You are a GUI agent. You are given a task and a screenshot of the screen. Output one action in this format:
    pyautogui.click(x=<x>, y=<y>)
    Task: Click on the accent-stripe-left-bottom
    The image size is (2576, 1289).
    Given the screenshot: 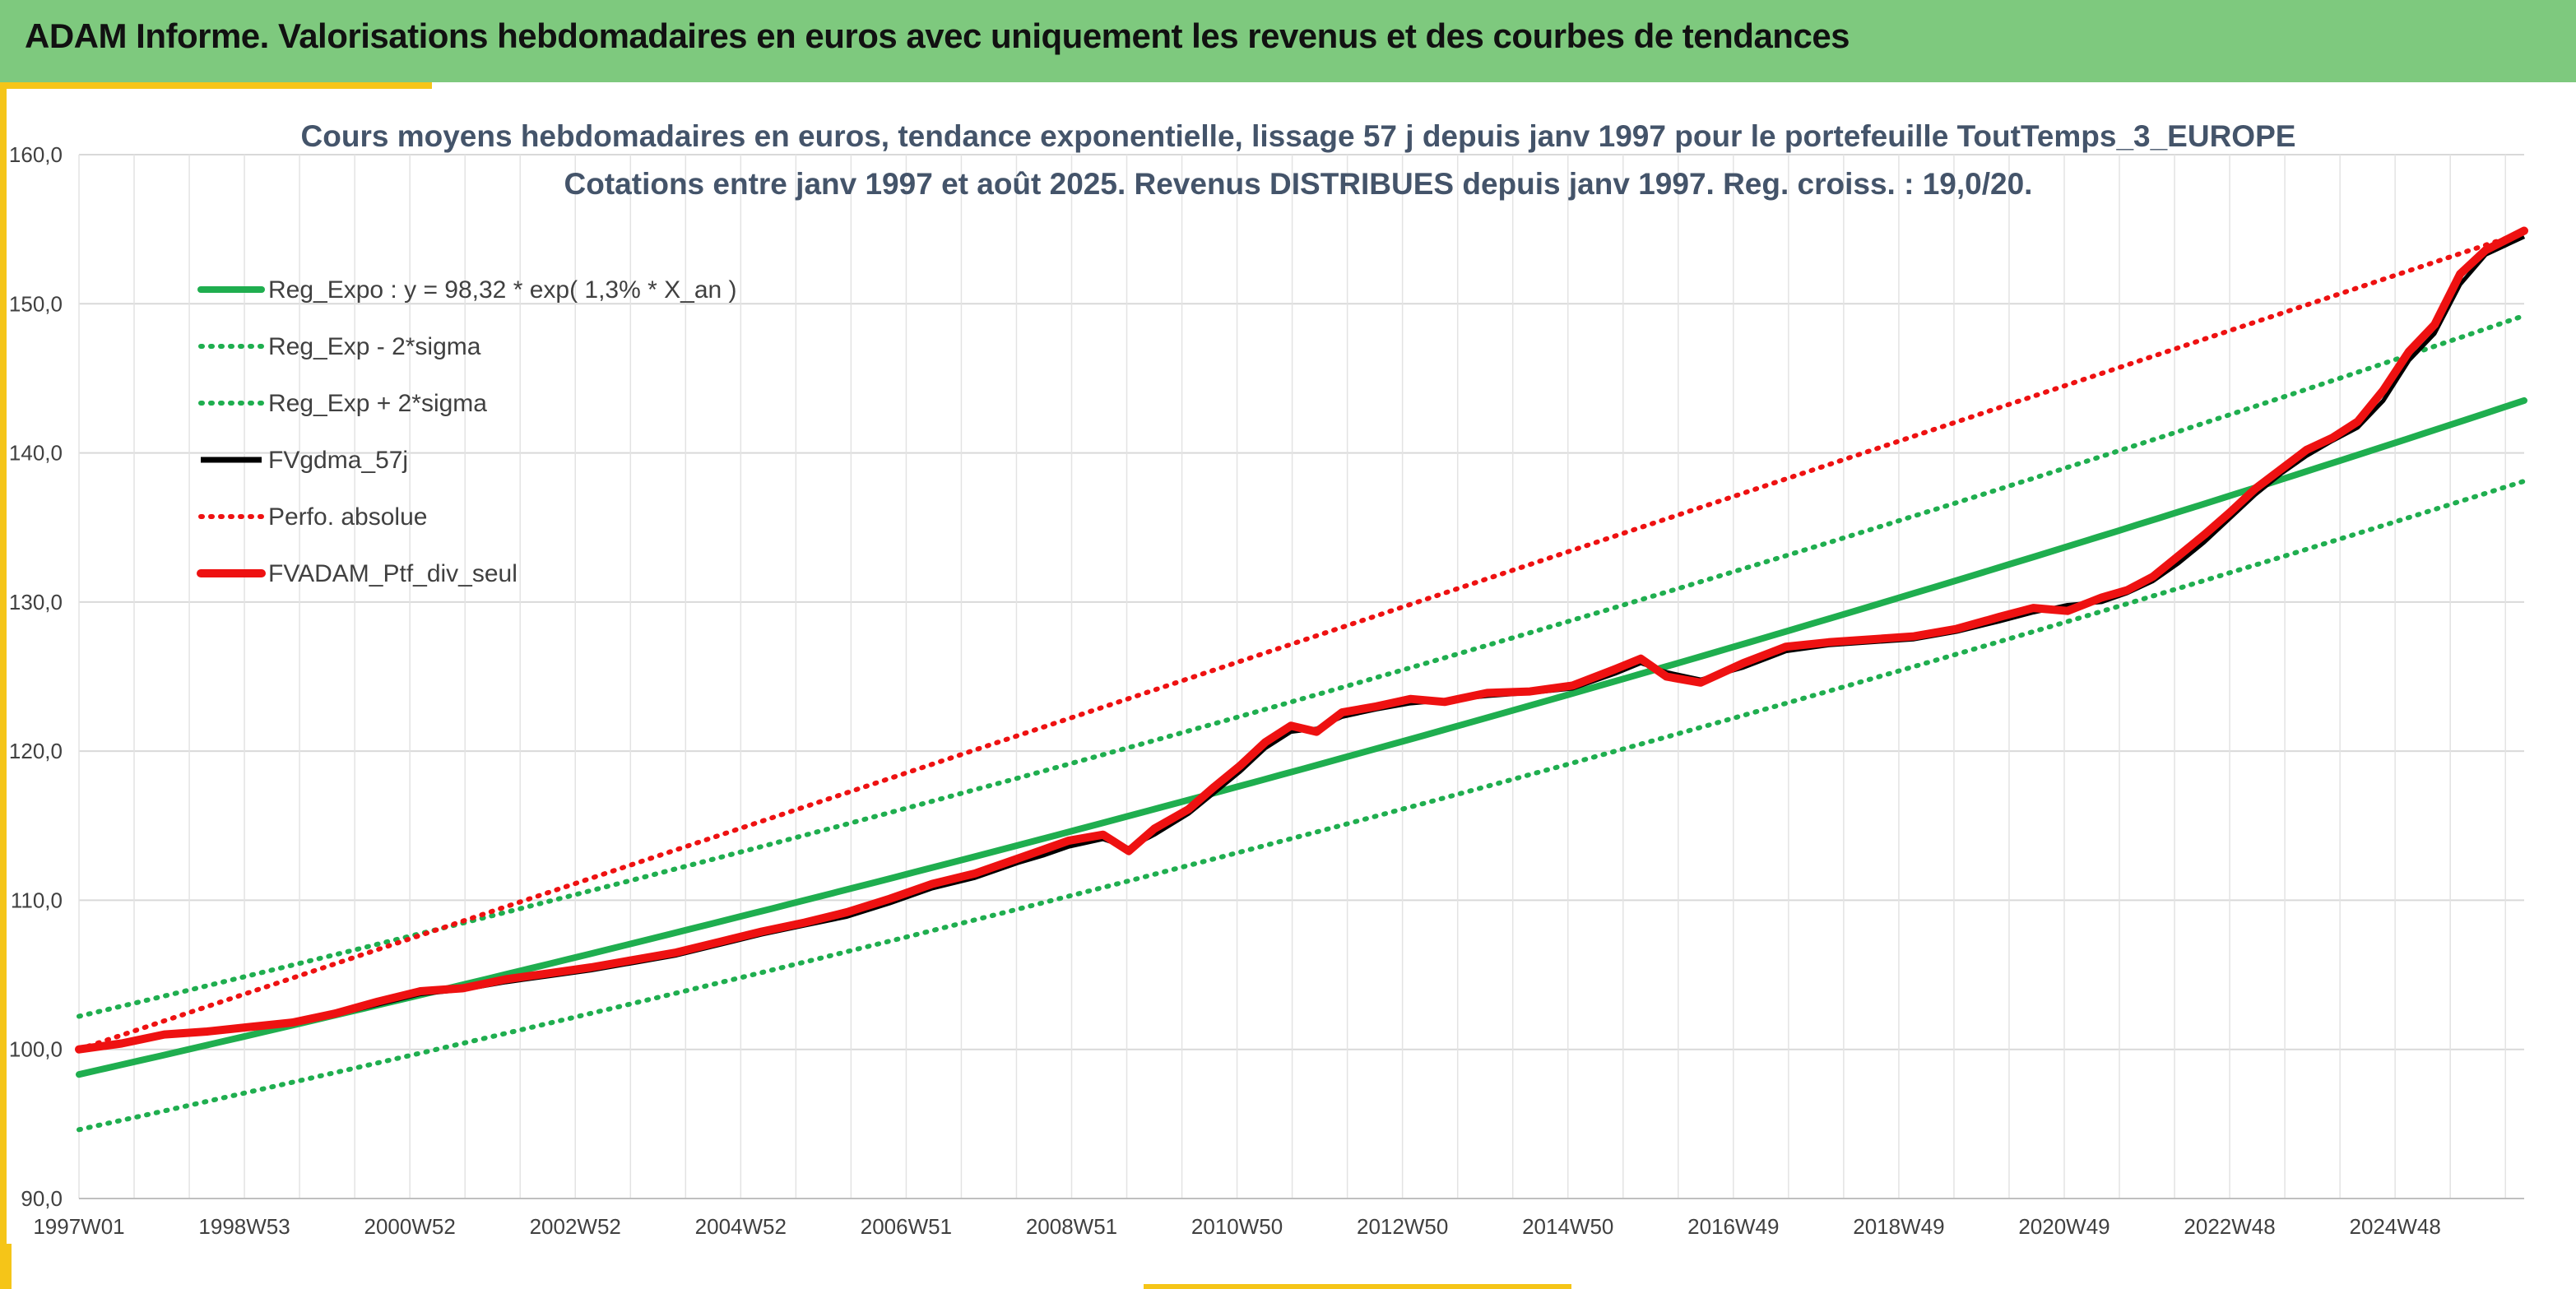 What is the action you would take?
    pyautogui.click(x=6, y=1266)
    